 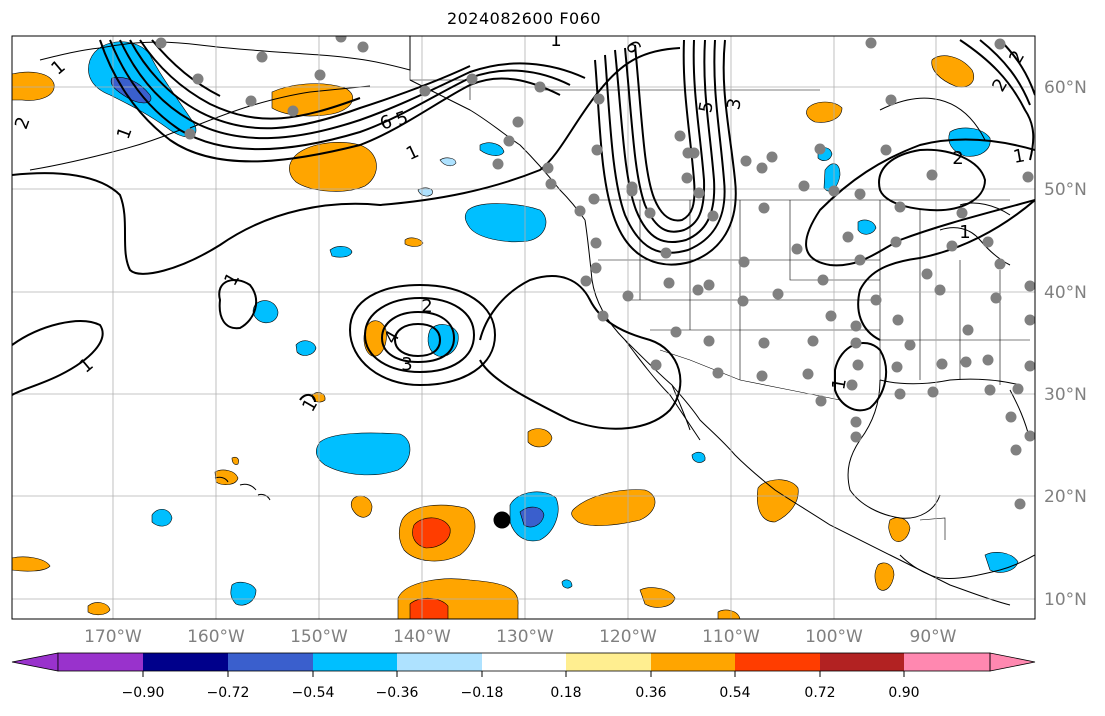 I want to click on lat-label: 10°N, so click(x=1065, y=600).